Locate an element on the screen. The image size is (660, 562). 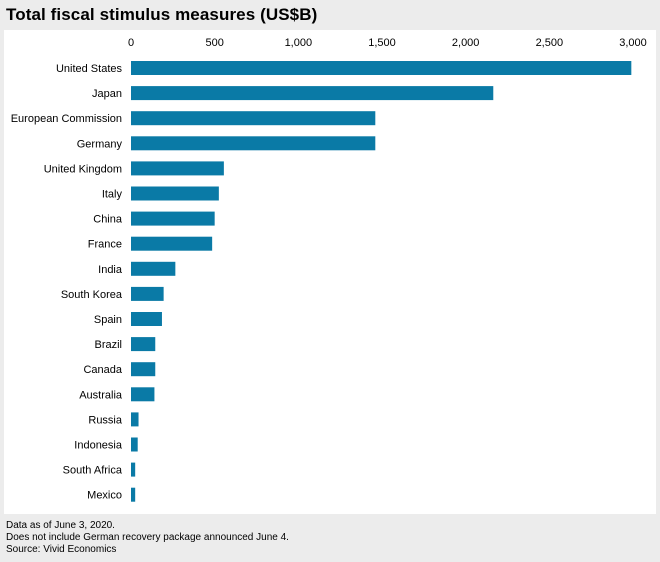
x-tick-label: 2,500 is located at coordinates (550, 43).